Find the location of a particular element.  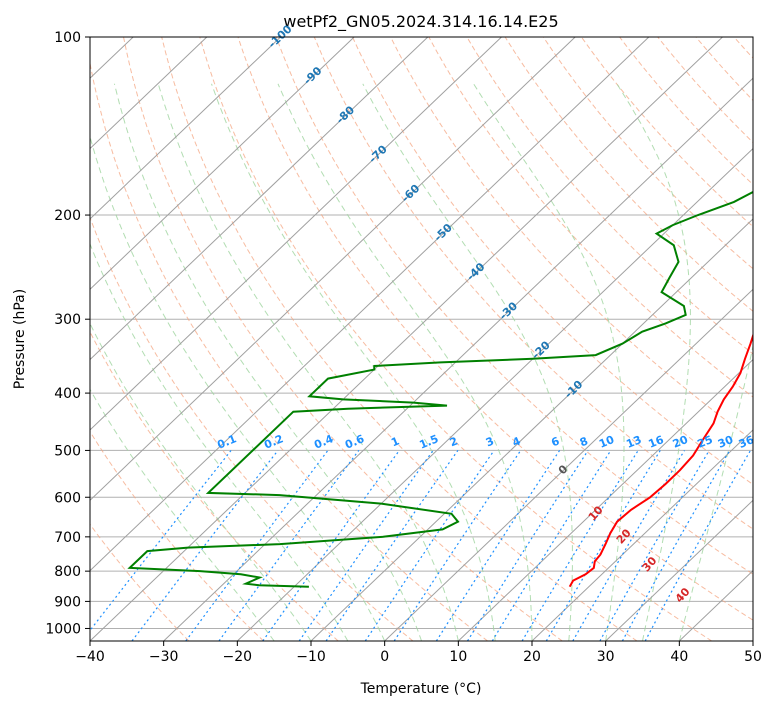

x-tick-label: 50 is located at coordinates (753, 657).